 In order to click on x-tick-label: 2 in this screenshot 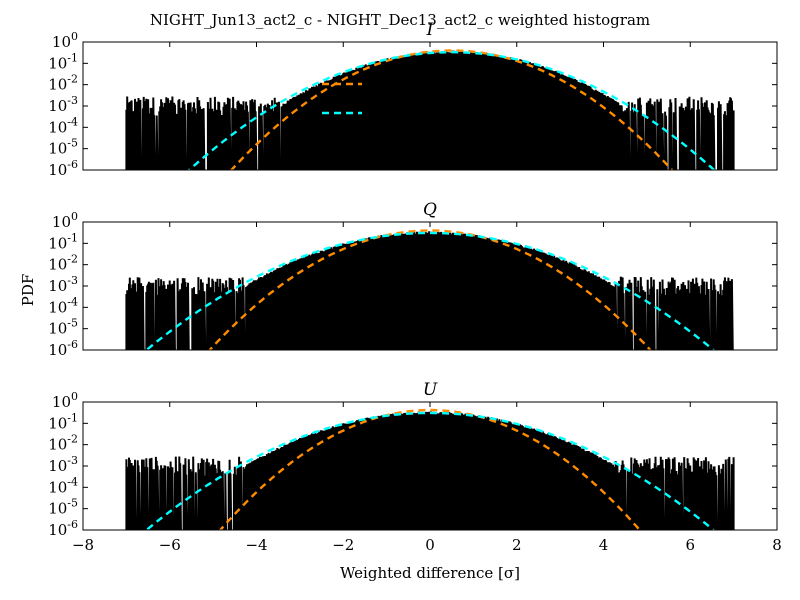, I will do `click(517, 545)`.